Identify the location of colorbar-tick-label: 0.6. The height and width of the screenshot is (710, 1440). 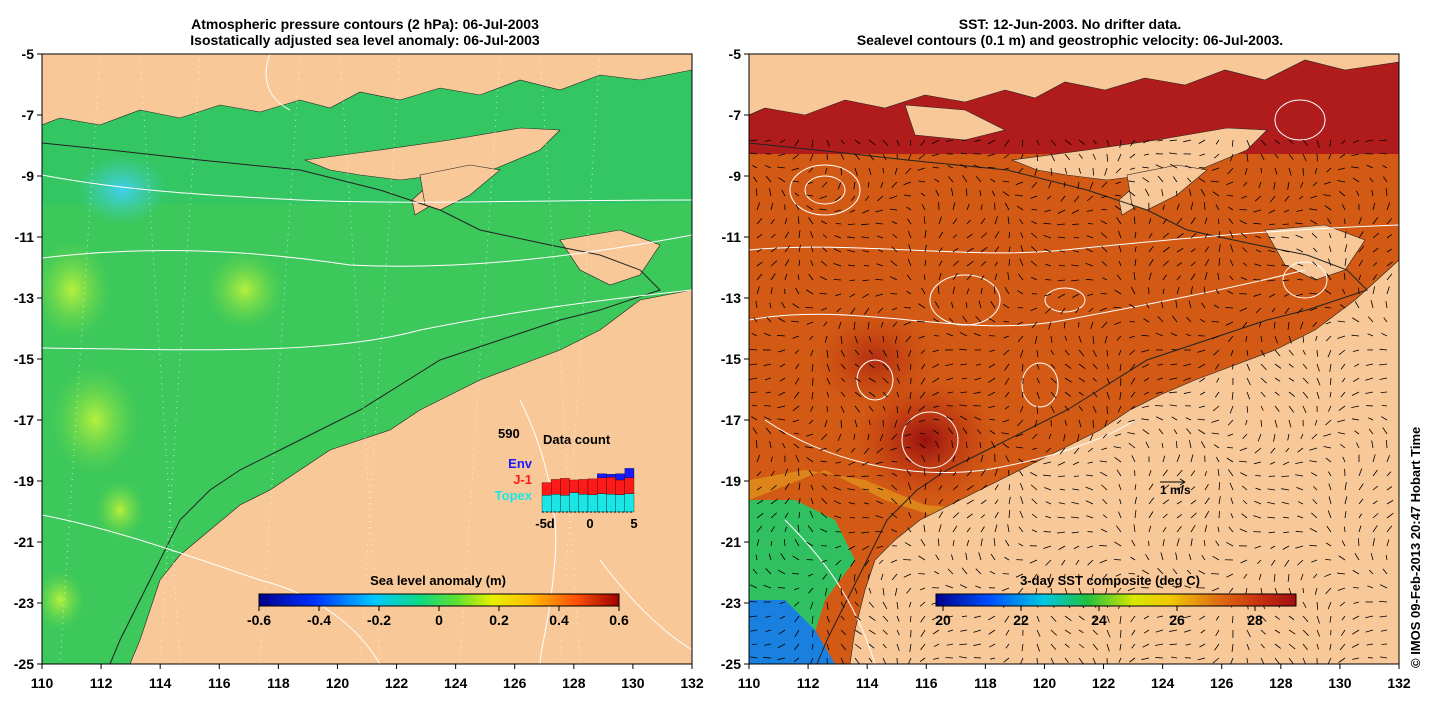
(619, 620).